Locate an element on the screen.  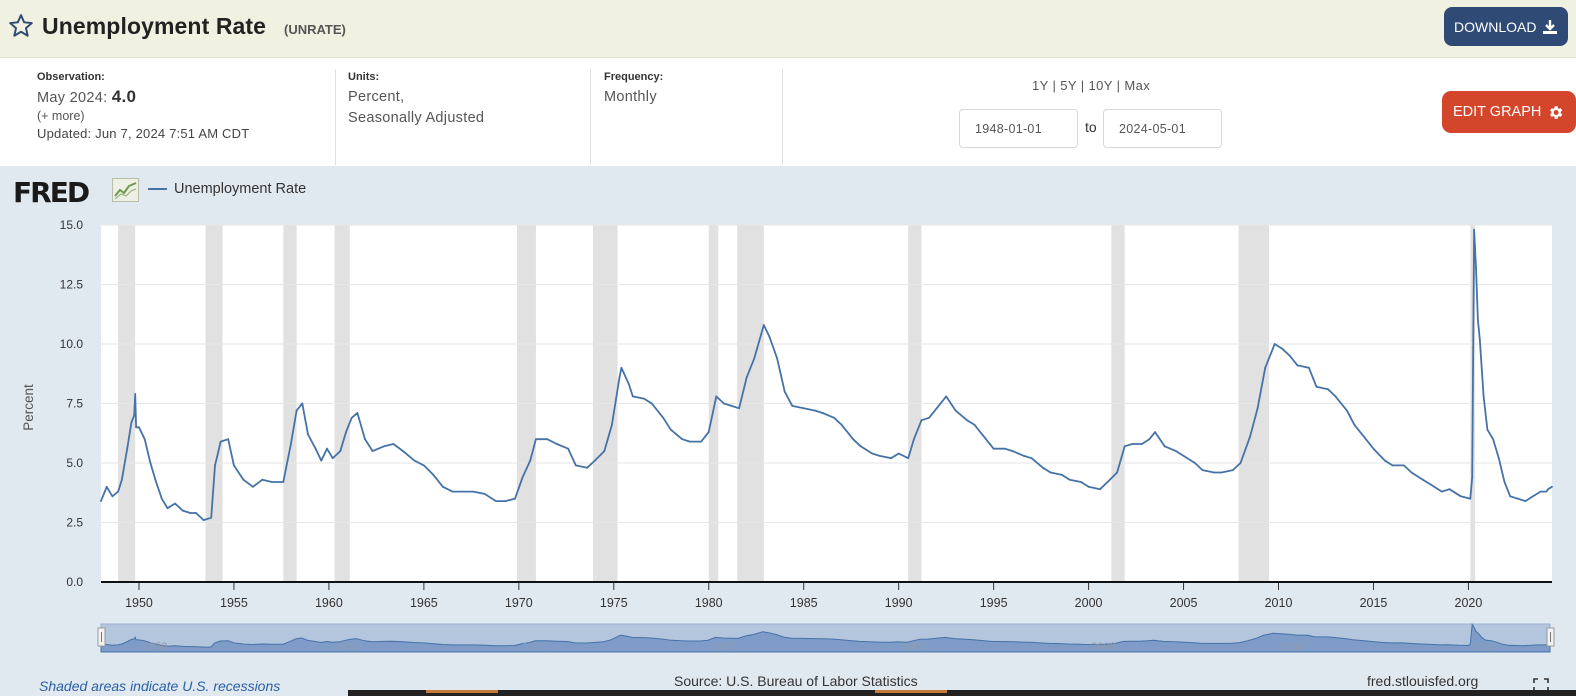
x-tick-label: 1970 is located at coordinates (519, 603).